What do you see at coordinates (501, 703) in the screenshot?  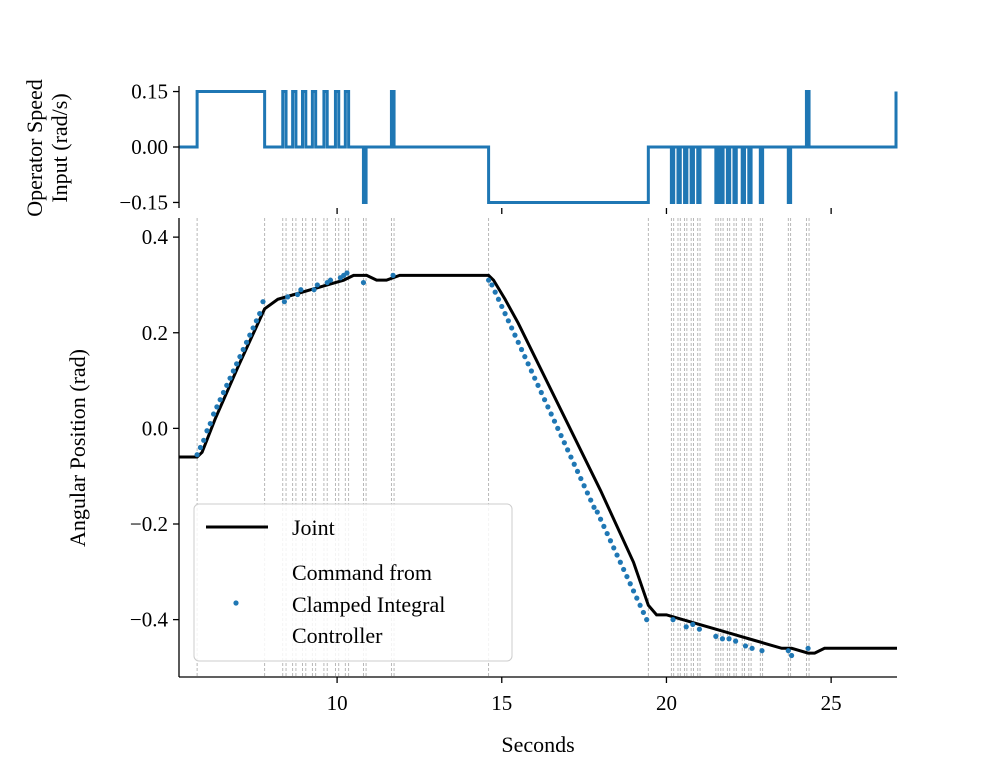 I see `x-tick-label: 15` at bounding box center [501, 703].